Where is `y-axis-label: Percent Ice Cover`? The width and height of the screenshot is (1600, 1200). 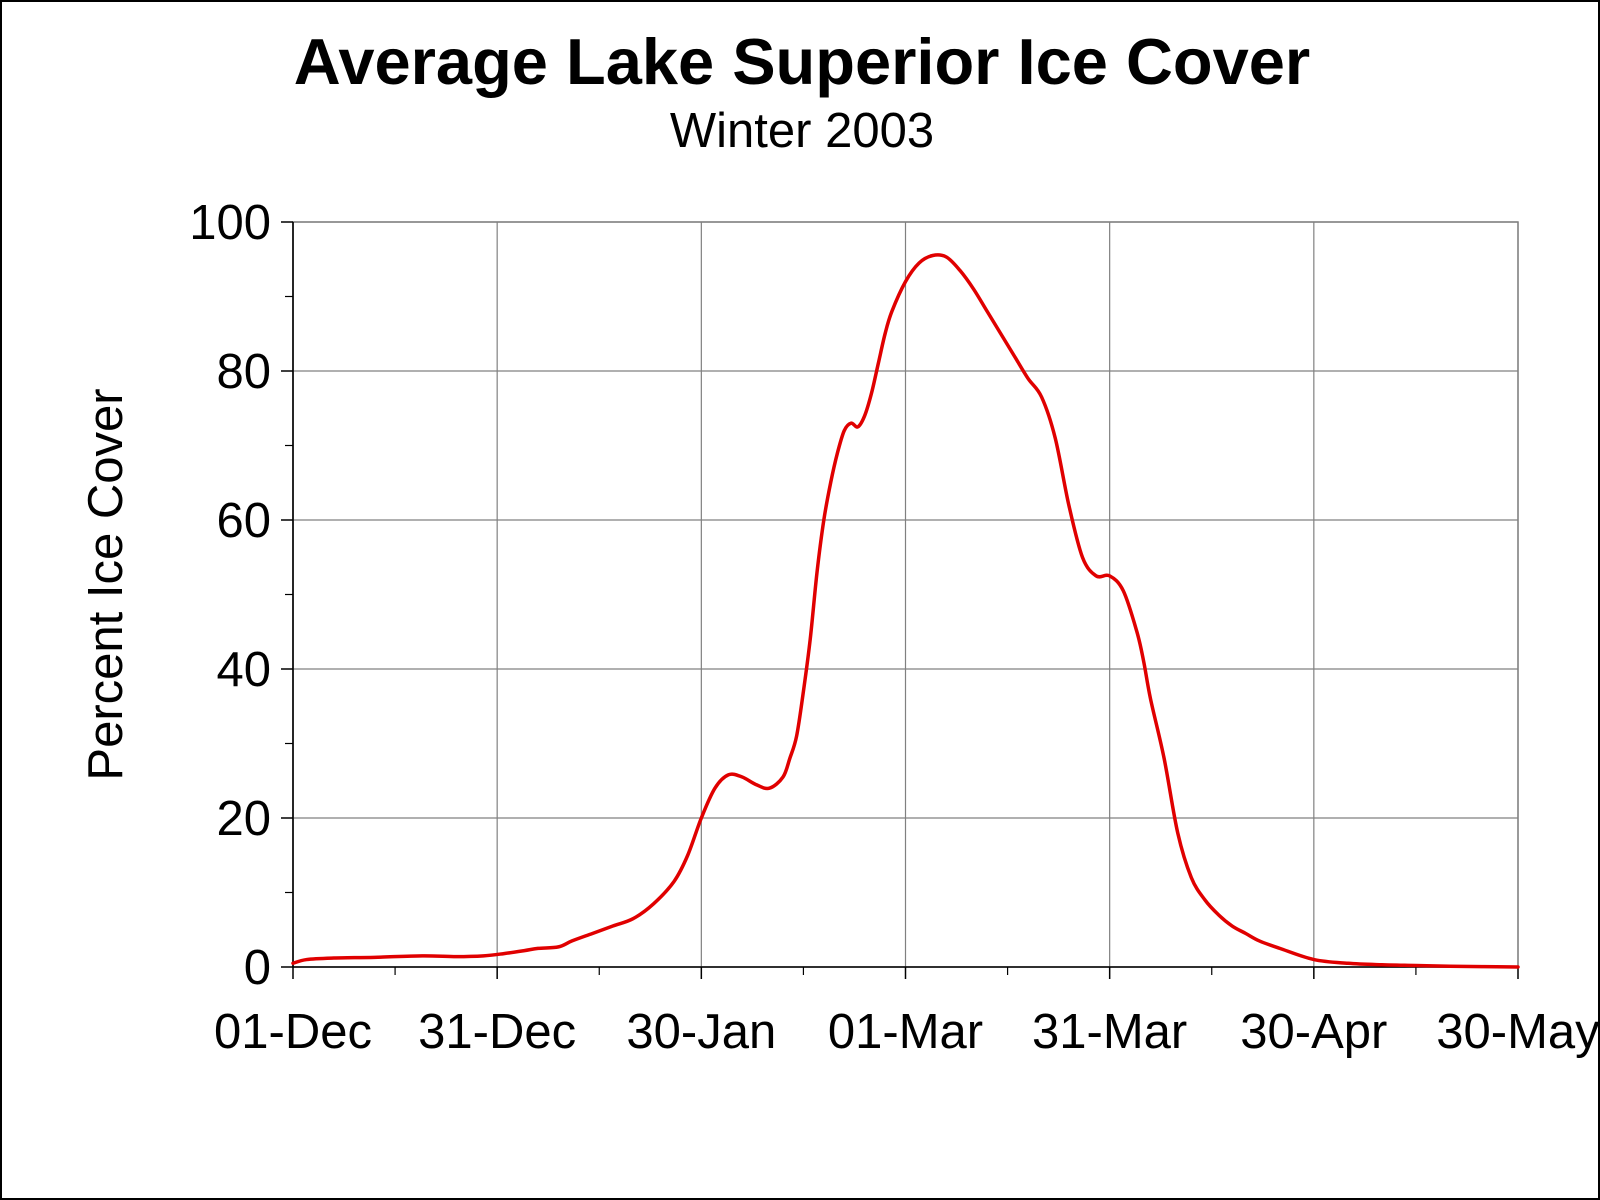 y-axis-label: Percent Ice Cover is located at coordinates (106, 584).